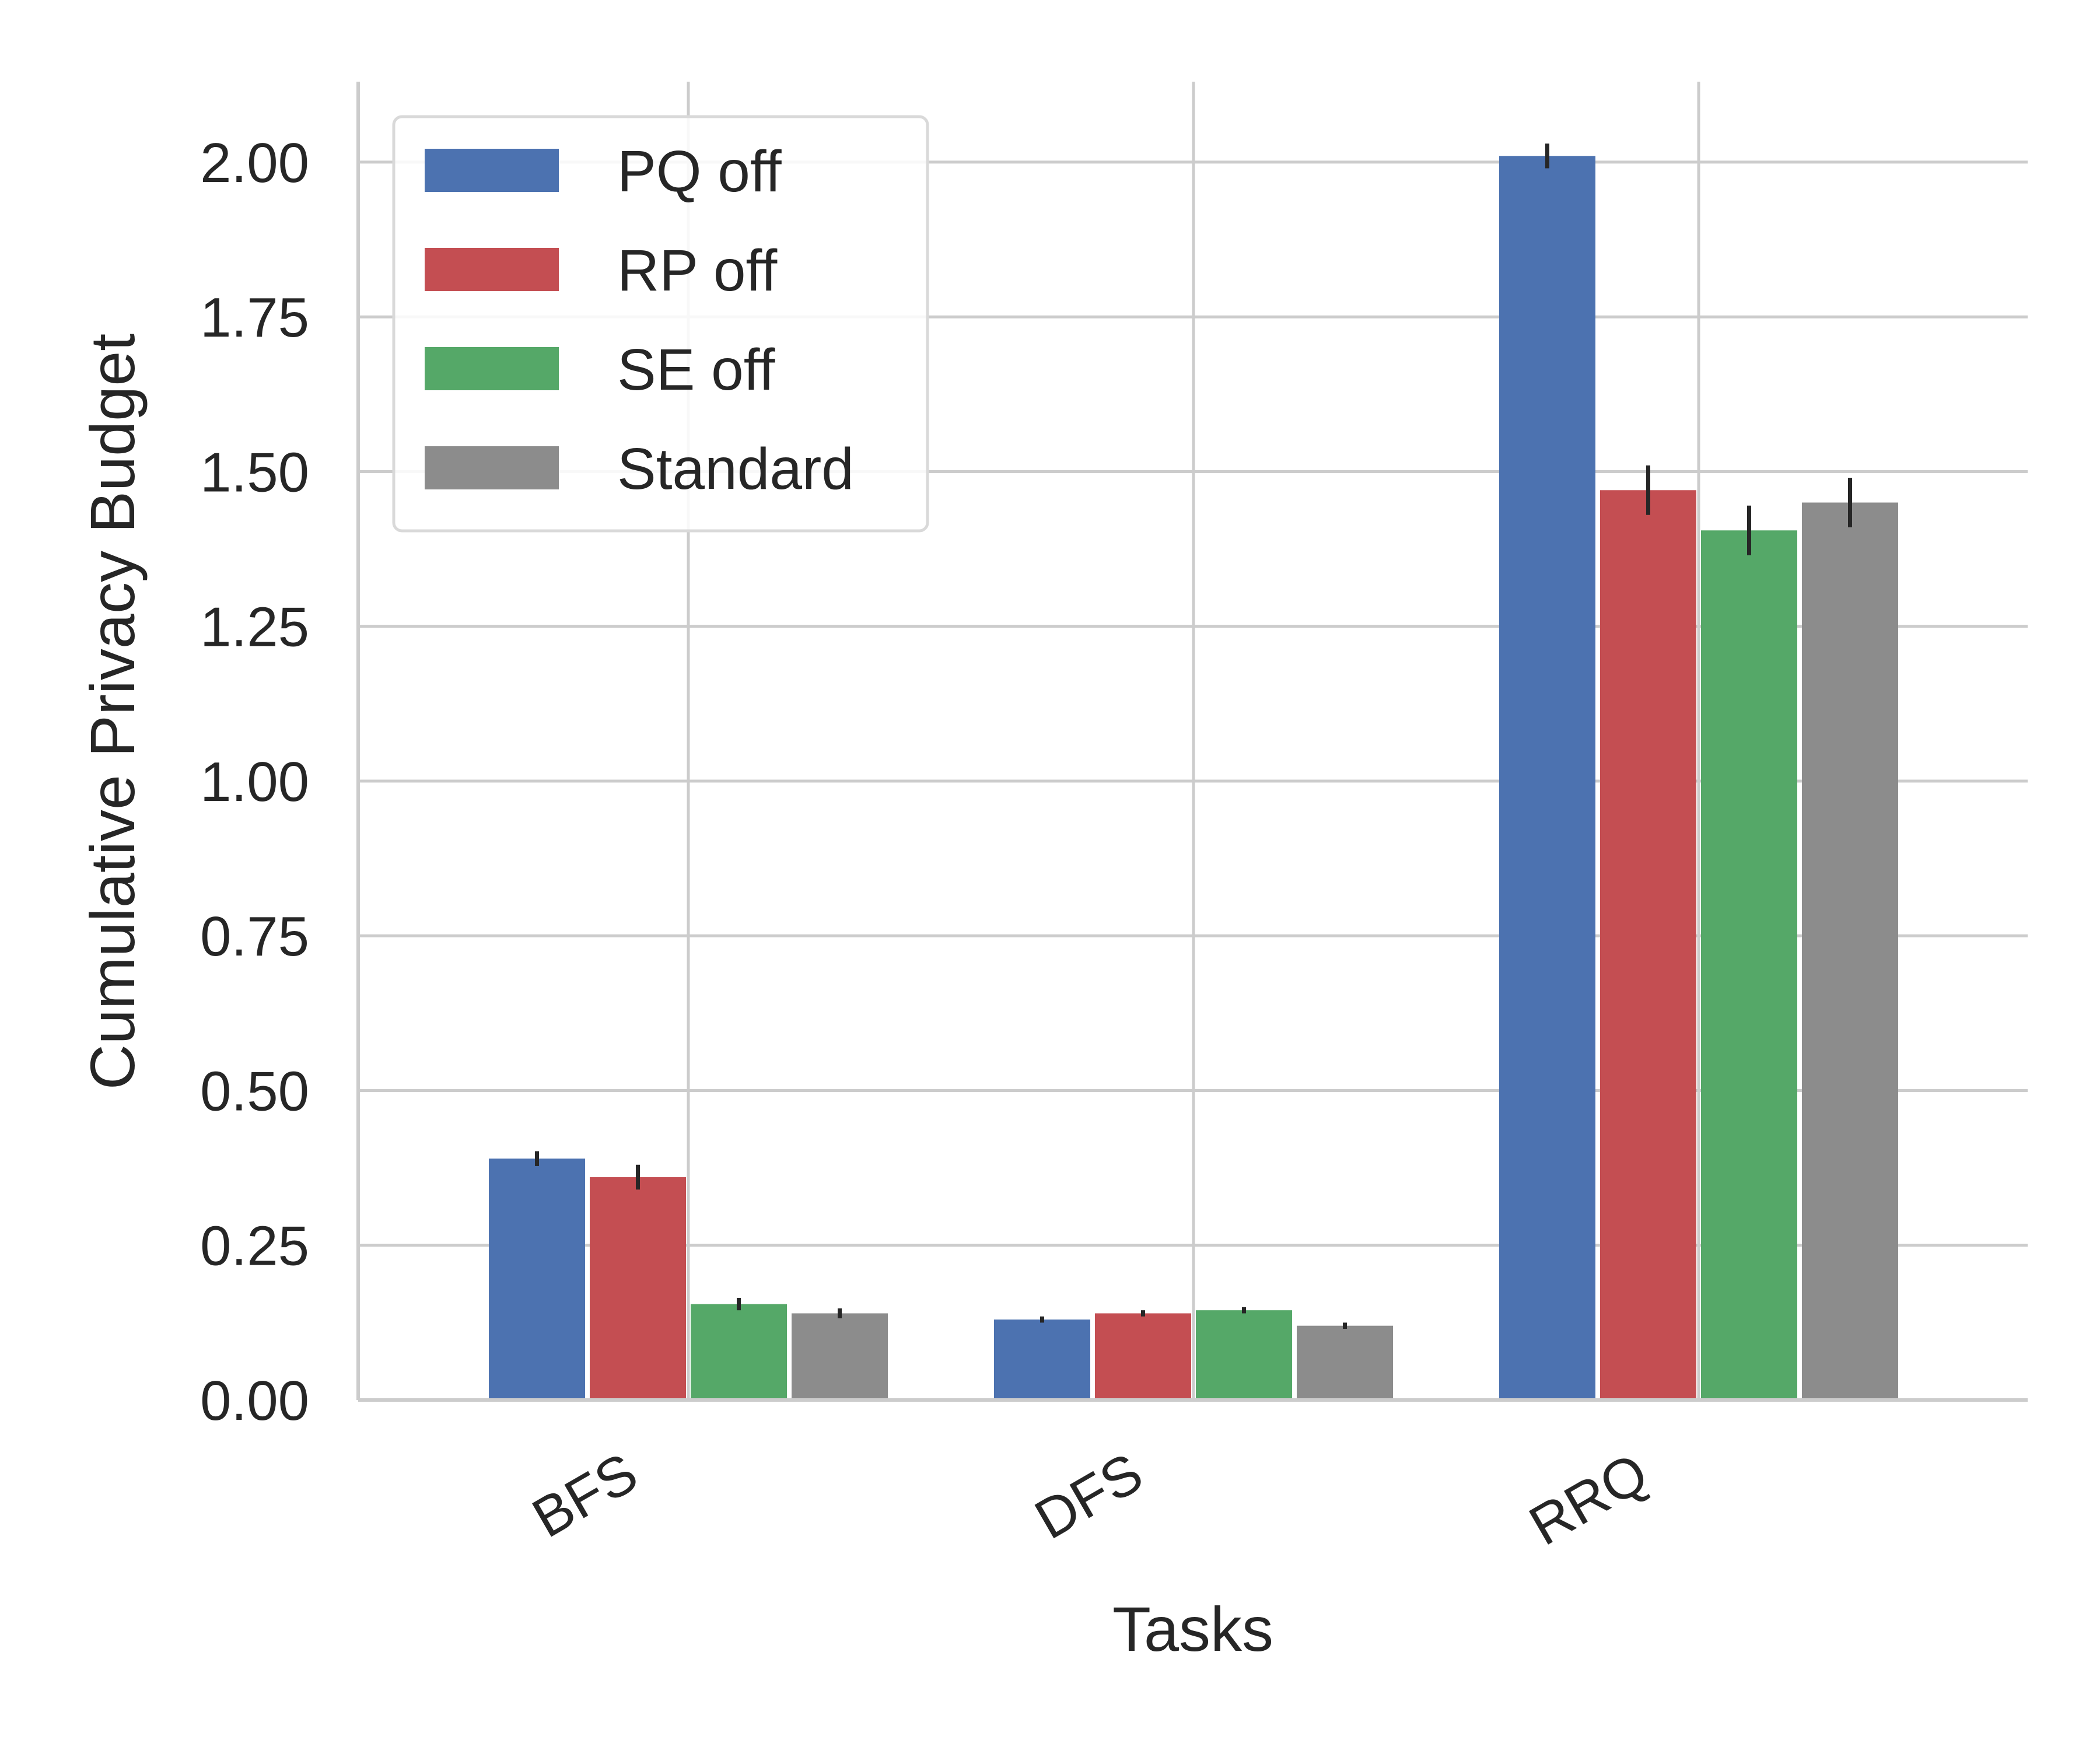  I want to click on legend-label: Standard, so click(736, 469).